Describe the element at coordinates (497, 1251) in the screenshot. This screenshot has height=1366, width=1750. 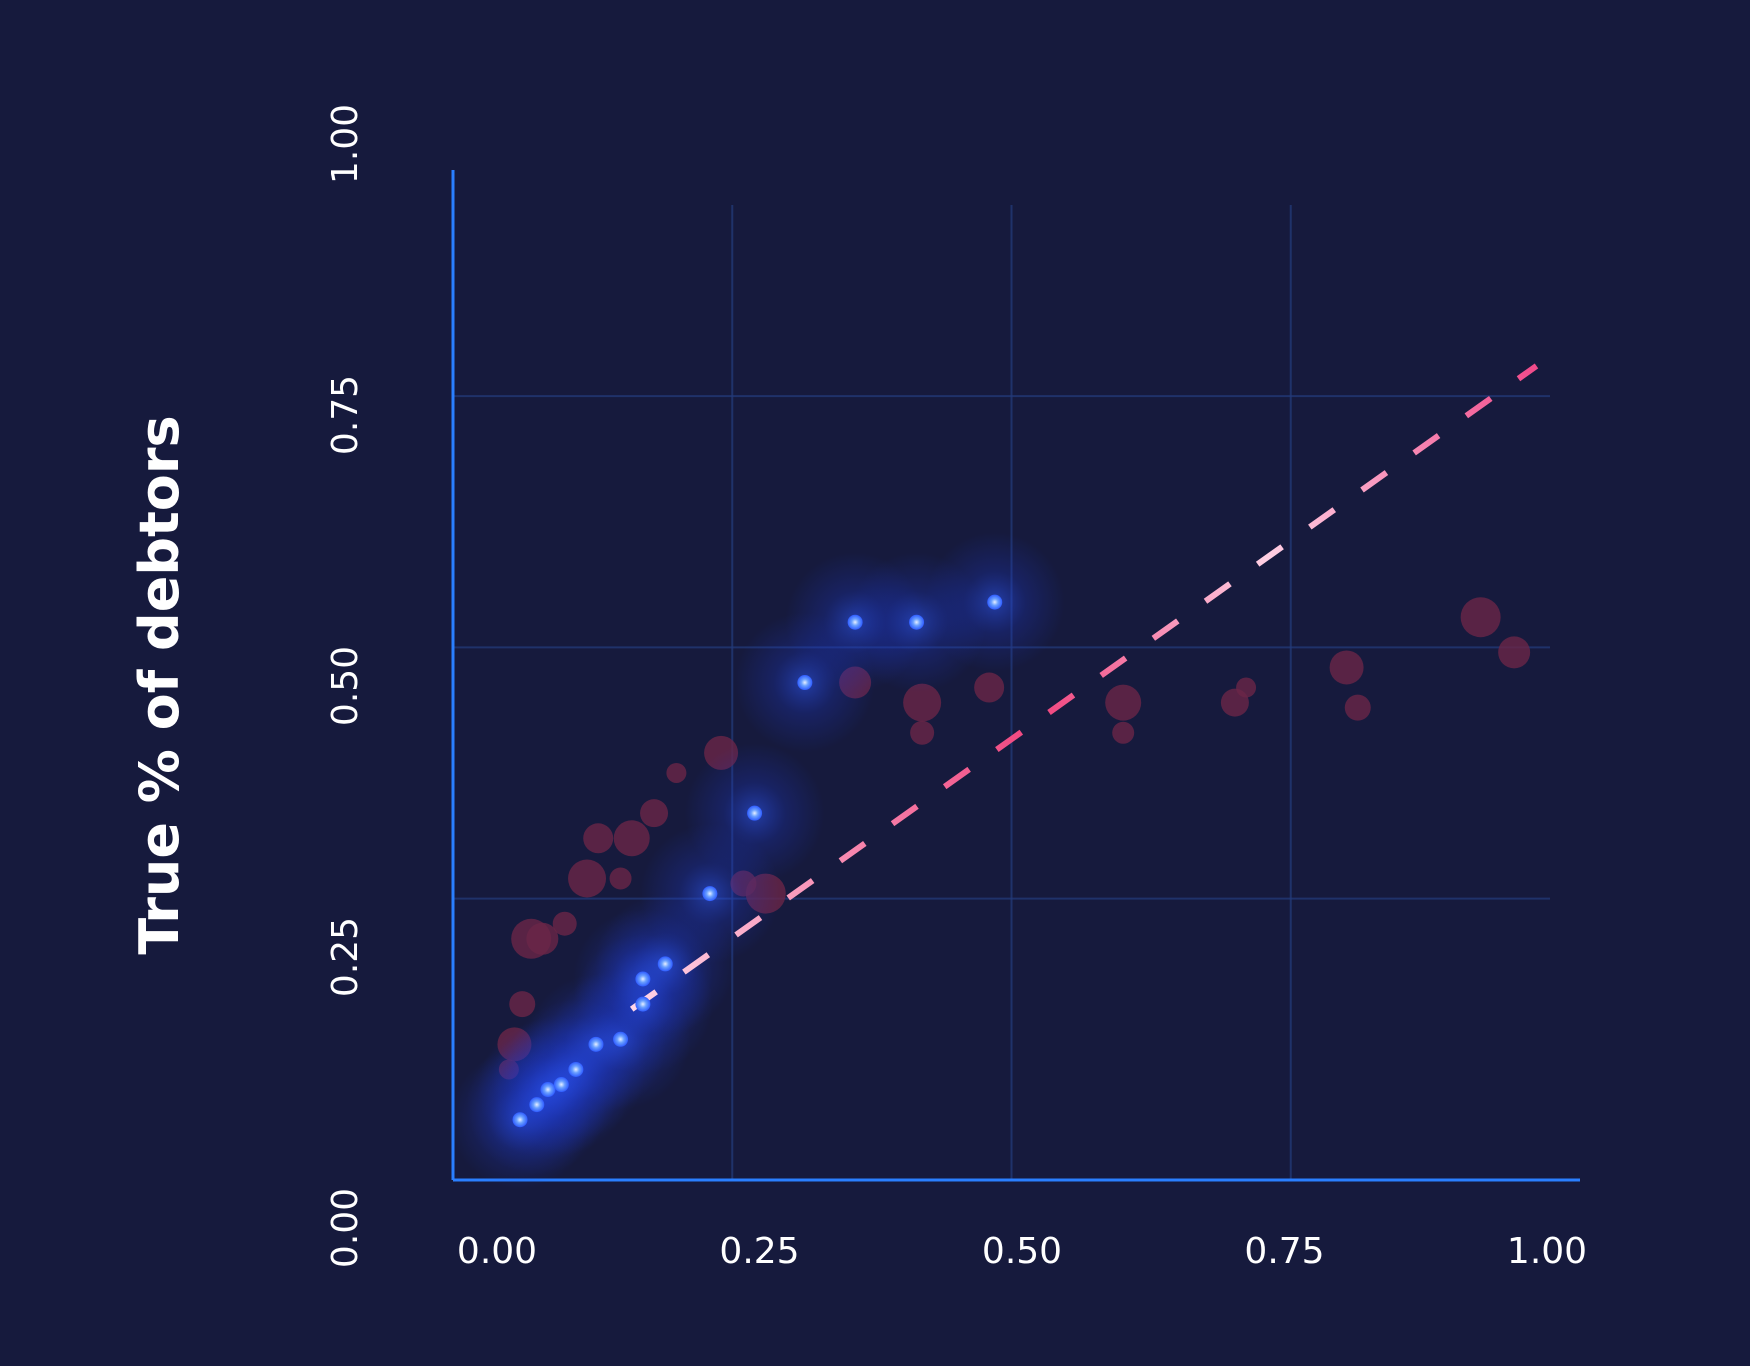
I see `x-tick-label: 0.00` at that location.